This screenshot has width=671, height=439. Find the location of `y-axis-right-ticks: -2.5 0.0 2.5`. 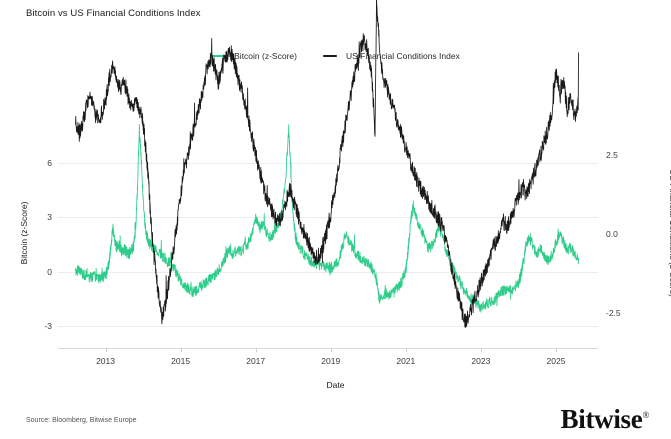

y-axis-right-ticks: -2.5 0.0 2.5 is located at coordinates (621, 219).